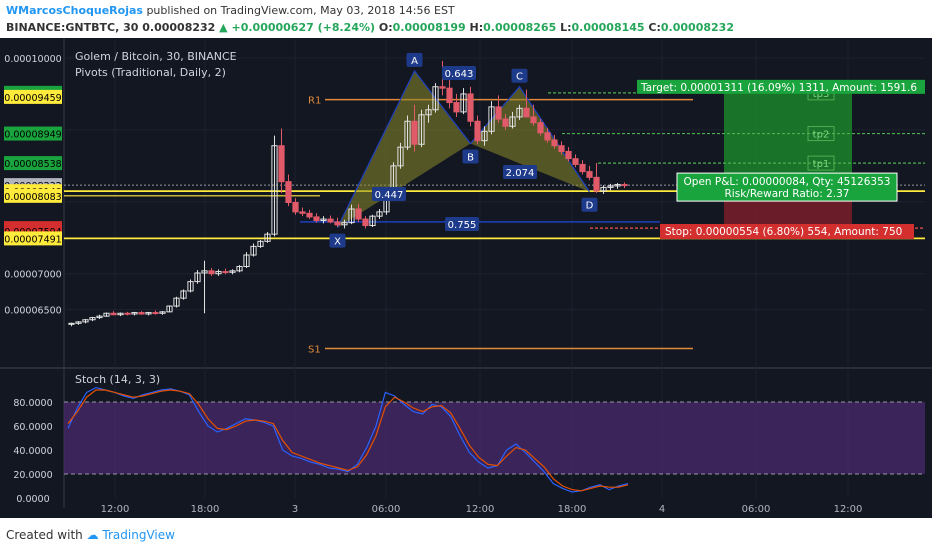 The height and width of the screenshot is (550, 932). What do you see at coordinates (32, 427) in the screenshot?
I see `stoch-y-tick-label: 60.0000` at bounding box center [32, 427].